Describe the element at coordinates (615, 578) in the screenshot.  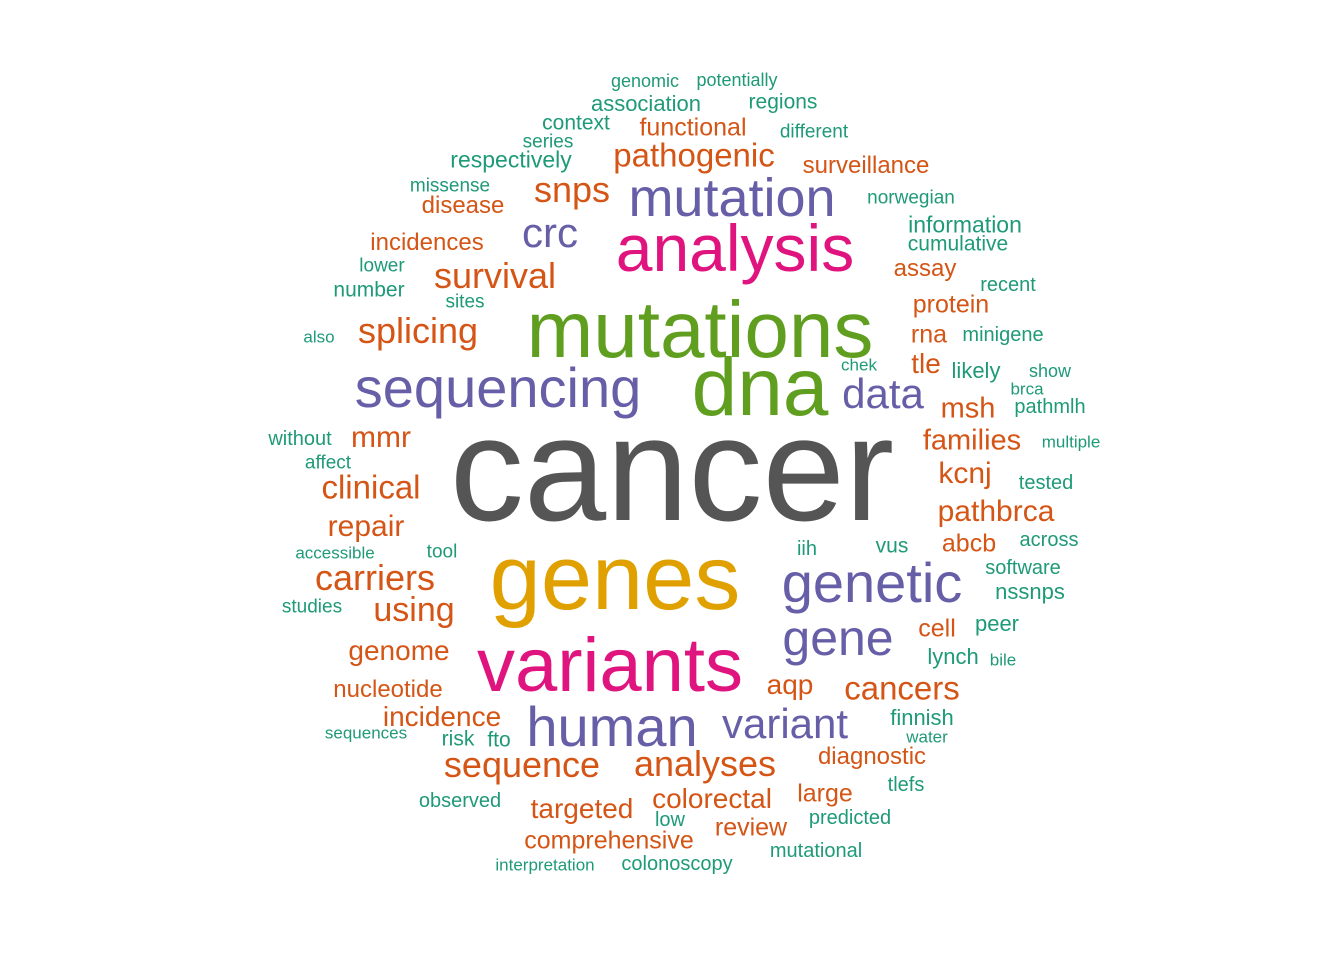
I see `word-genes: genes` at that location.